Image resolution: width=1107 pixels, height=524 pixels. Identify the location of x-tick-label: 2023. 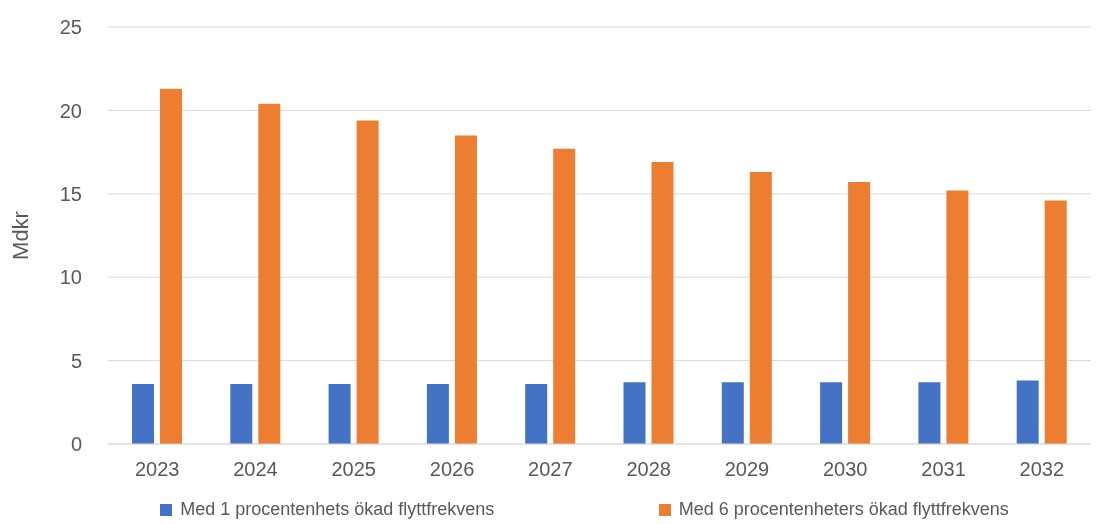
(157, 469).